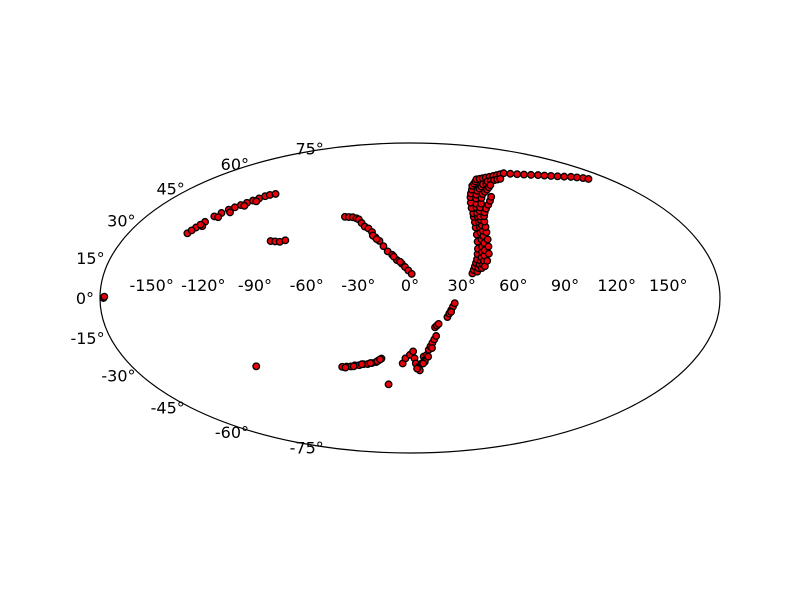  Describe the element at coordinates (255, 285) in the screenshot. I see `x-tick-label: -90°` at that location.